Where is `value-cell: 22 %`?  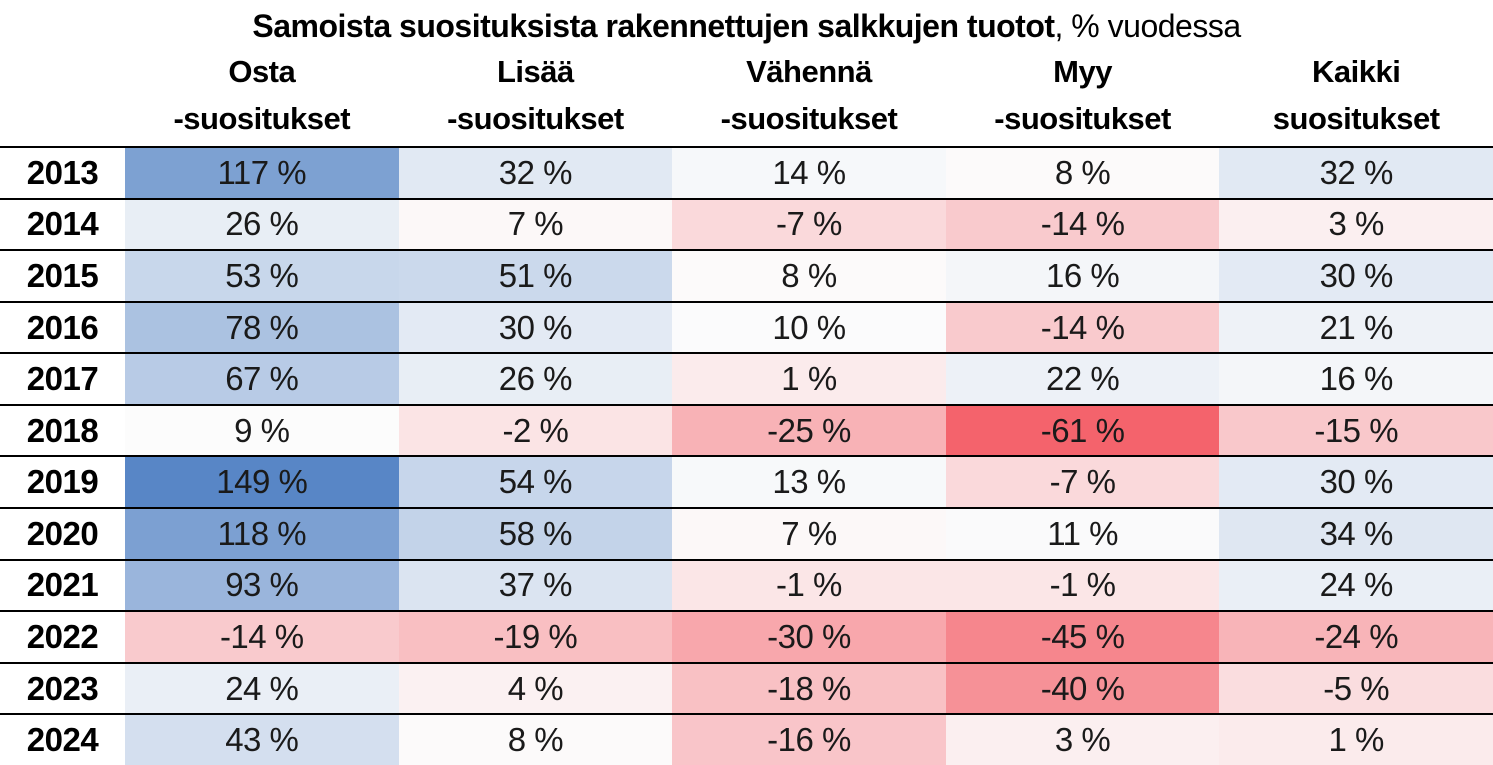
value-cell: 22 % is located at coordinates (1082, 379).